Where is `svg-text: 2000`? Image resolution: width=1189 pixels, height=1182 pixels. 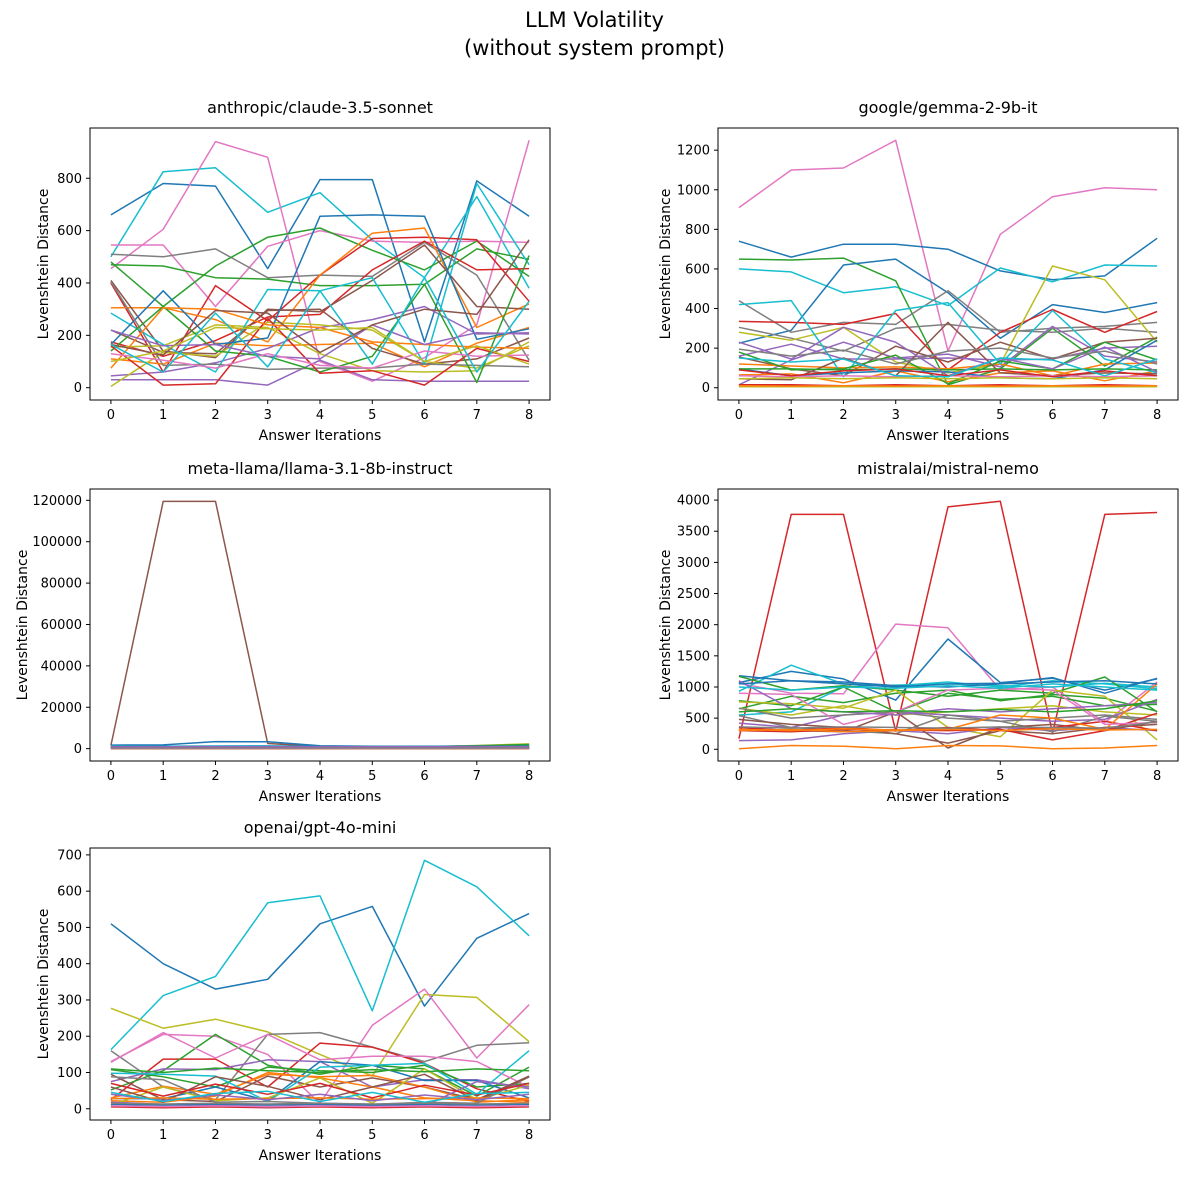 svg-text: 2000 is located at coordinates (693, 625).